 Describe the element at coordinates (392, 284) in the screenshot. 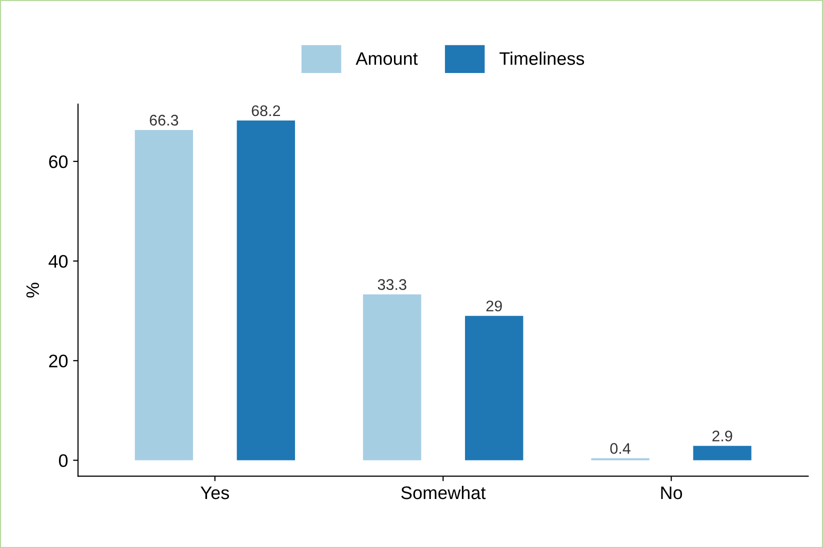

I see `data-label: 33.3` at that location.